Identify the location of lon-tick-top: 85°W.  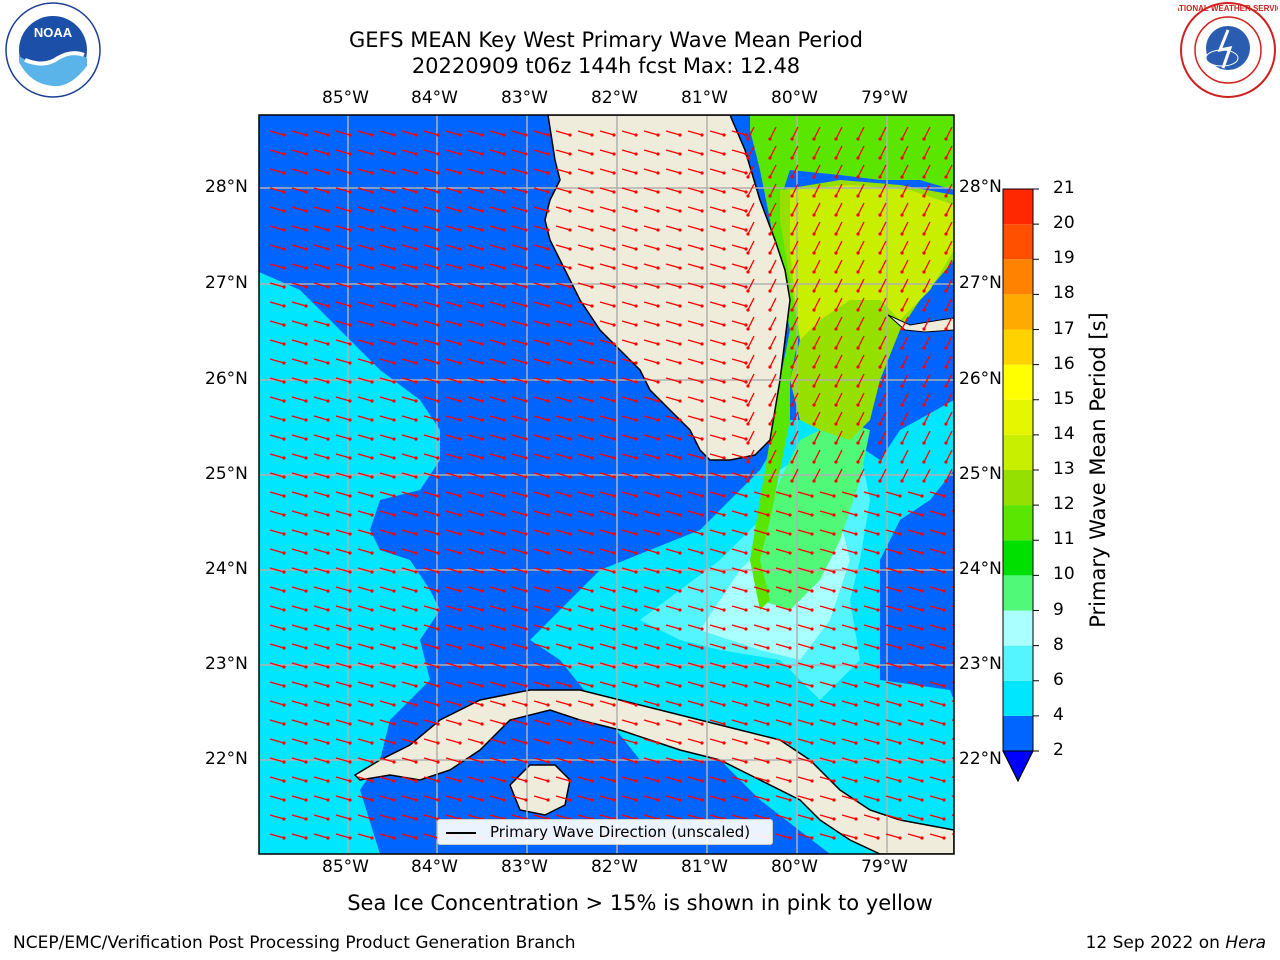
(345, 98).